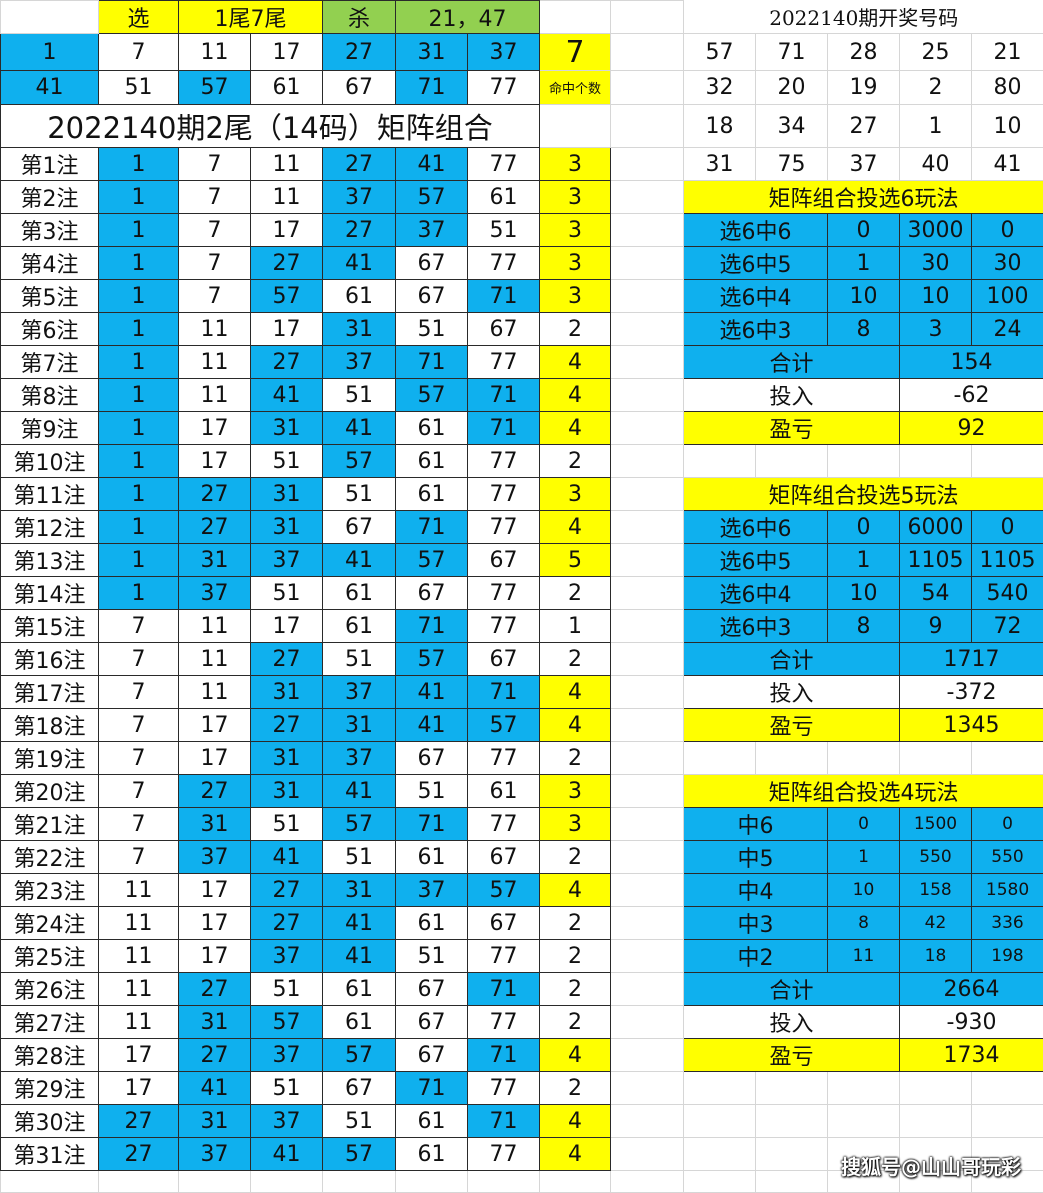  I want to click on plan-cost-value: -372, so click(971, 692).